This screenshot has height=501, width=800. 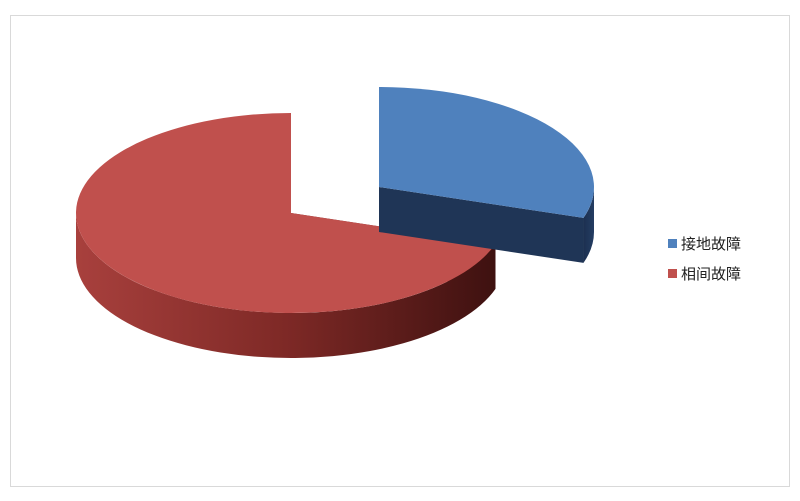 I want to click on legend: 接地故障 相间故障, so click(x=704, y=258).